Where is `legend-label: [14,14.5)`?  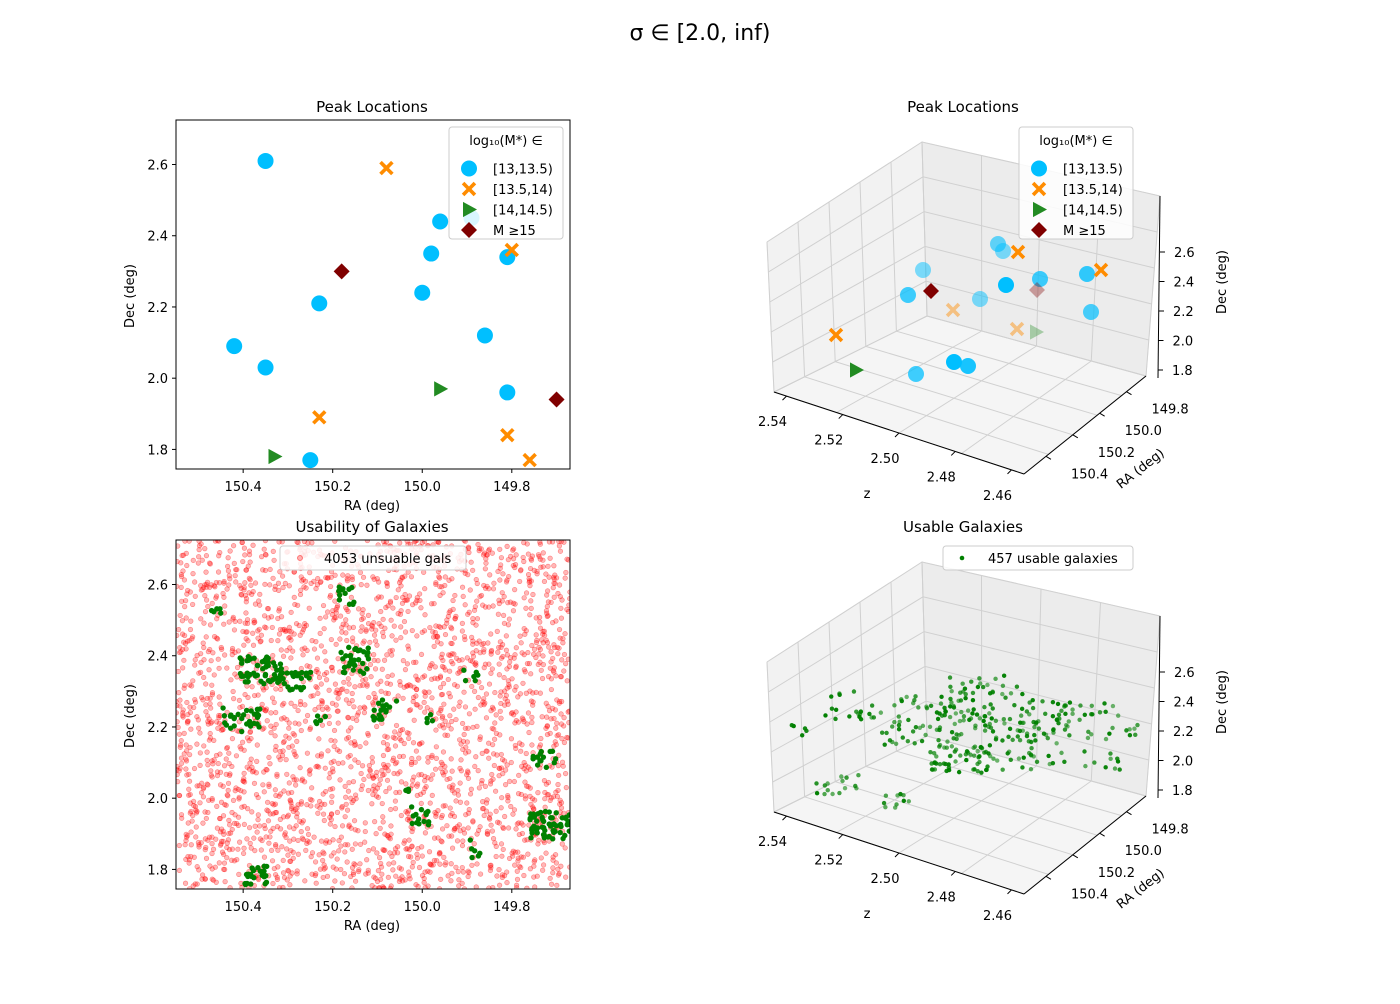 legend-label: [14,14.5) is located at coordinates (523, 211).